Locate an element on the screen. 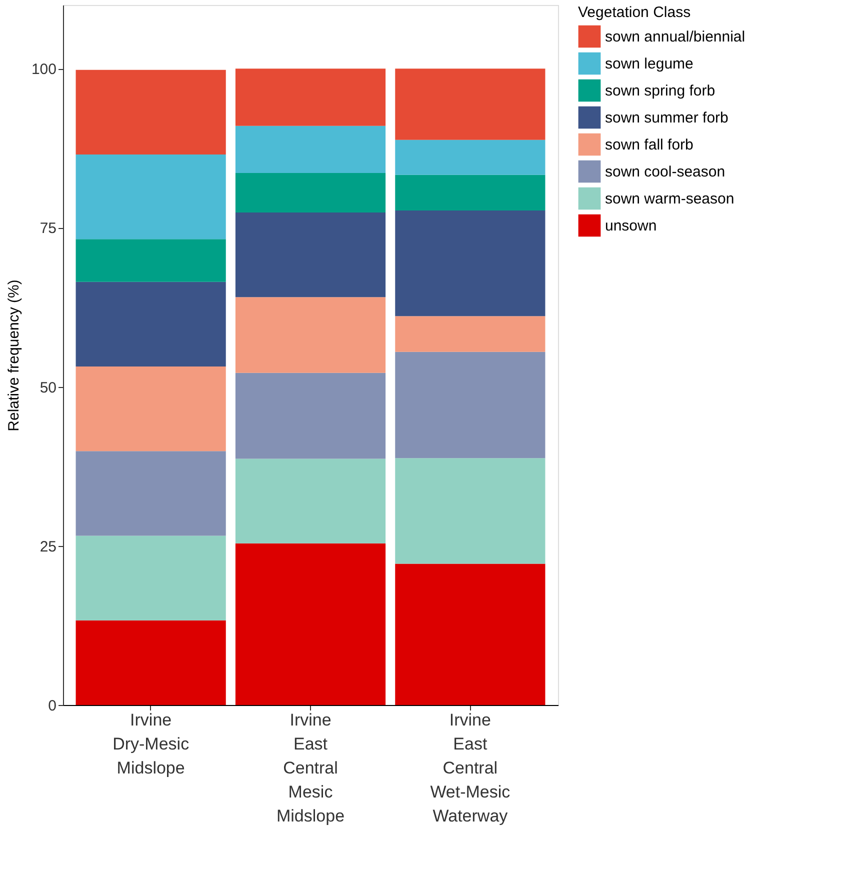 The width and height of the screenshot is (864, 878). x-tick-label: Irvine East Central Mesic Midslope is located at coordinates (310, 768).